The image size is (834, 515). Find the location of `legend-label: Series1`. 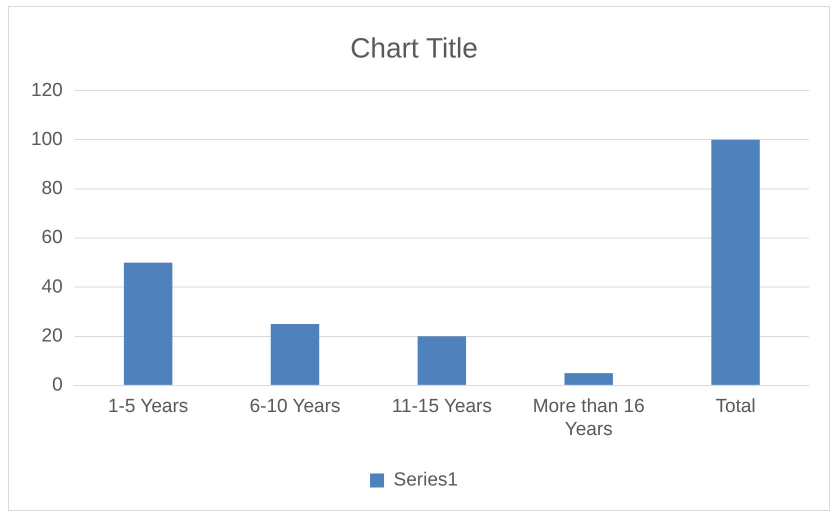

legend-label: Series1 is located at coordinates (426, 480).